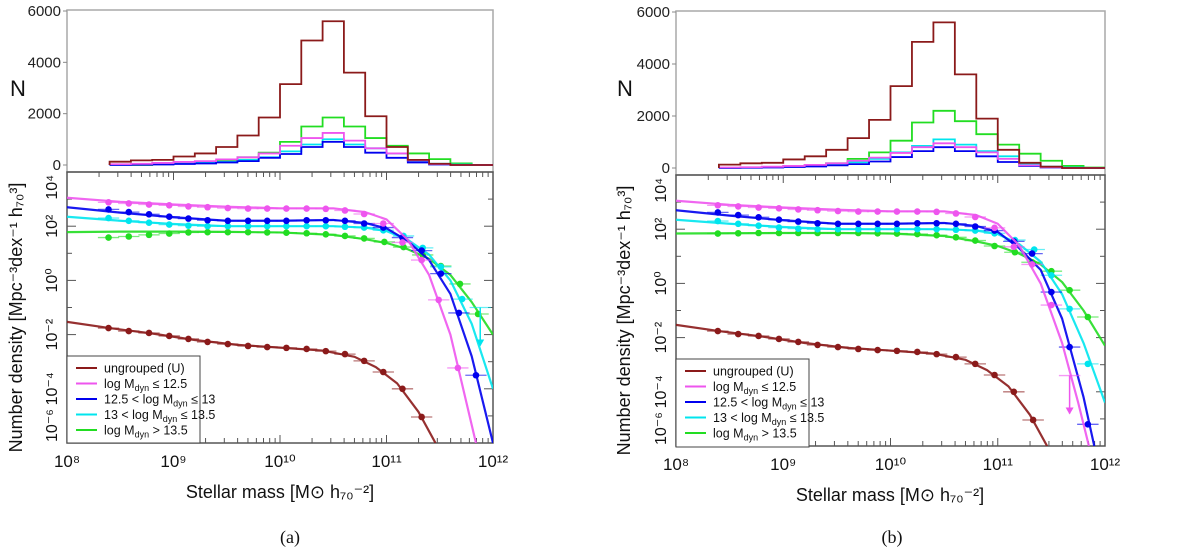 The height and width of the screenshot is (551, 1200). What do you see at coordinates (168, 384) in the screenshot?
I see `legend-label-text: ≤ 12.5` at bounding box center [168, 384].